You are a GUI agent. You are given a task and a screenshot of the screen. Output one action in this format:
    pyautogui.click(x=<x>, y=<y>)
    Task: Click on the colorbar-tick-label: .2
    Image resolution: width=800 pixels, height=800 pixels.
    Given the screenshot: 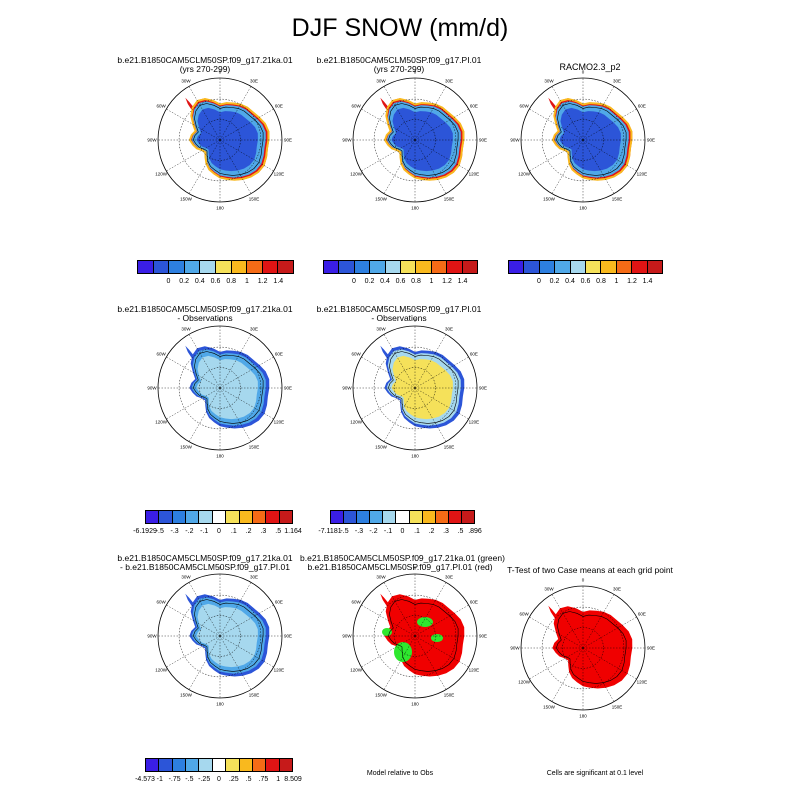 What is the action you would take?
    pyautogui.click(x=431, y=531)
    